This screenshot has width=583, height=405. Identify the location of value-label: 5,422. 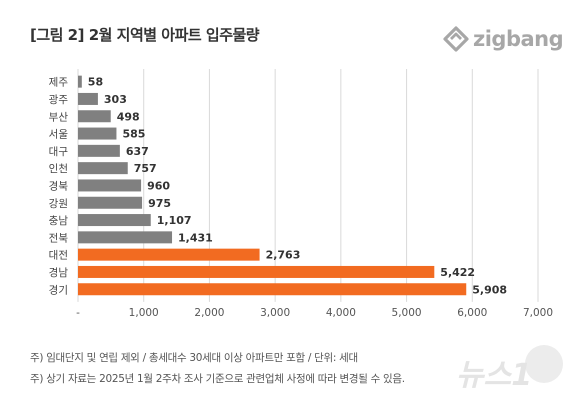
(457, 272).